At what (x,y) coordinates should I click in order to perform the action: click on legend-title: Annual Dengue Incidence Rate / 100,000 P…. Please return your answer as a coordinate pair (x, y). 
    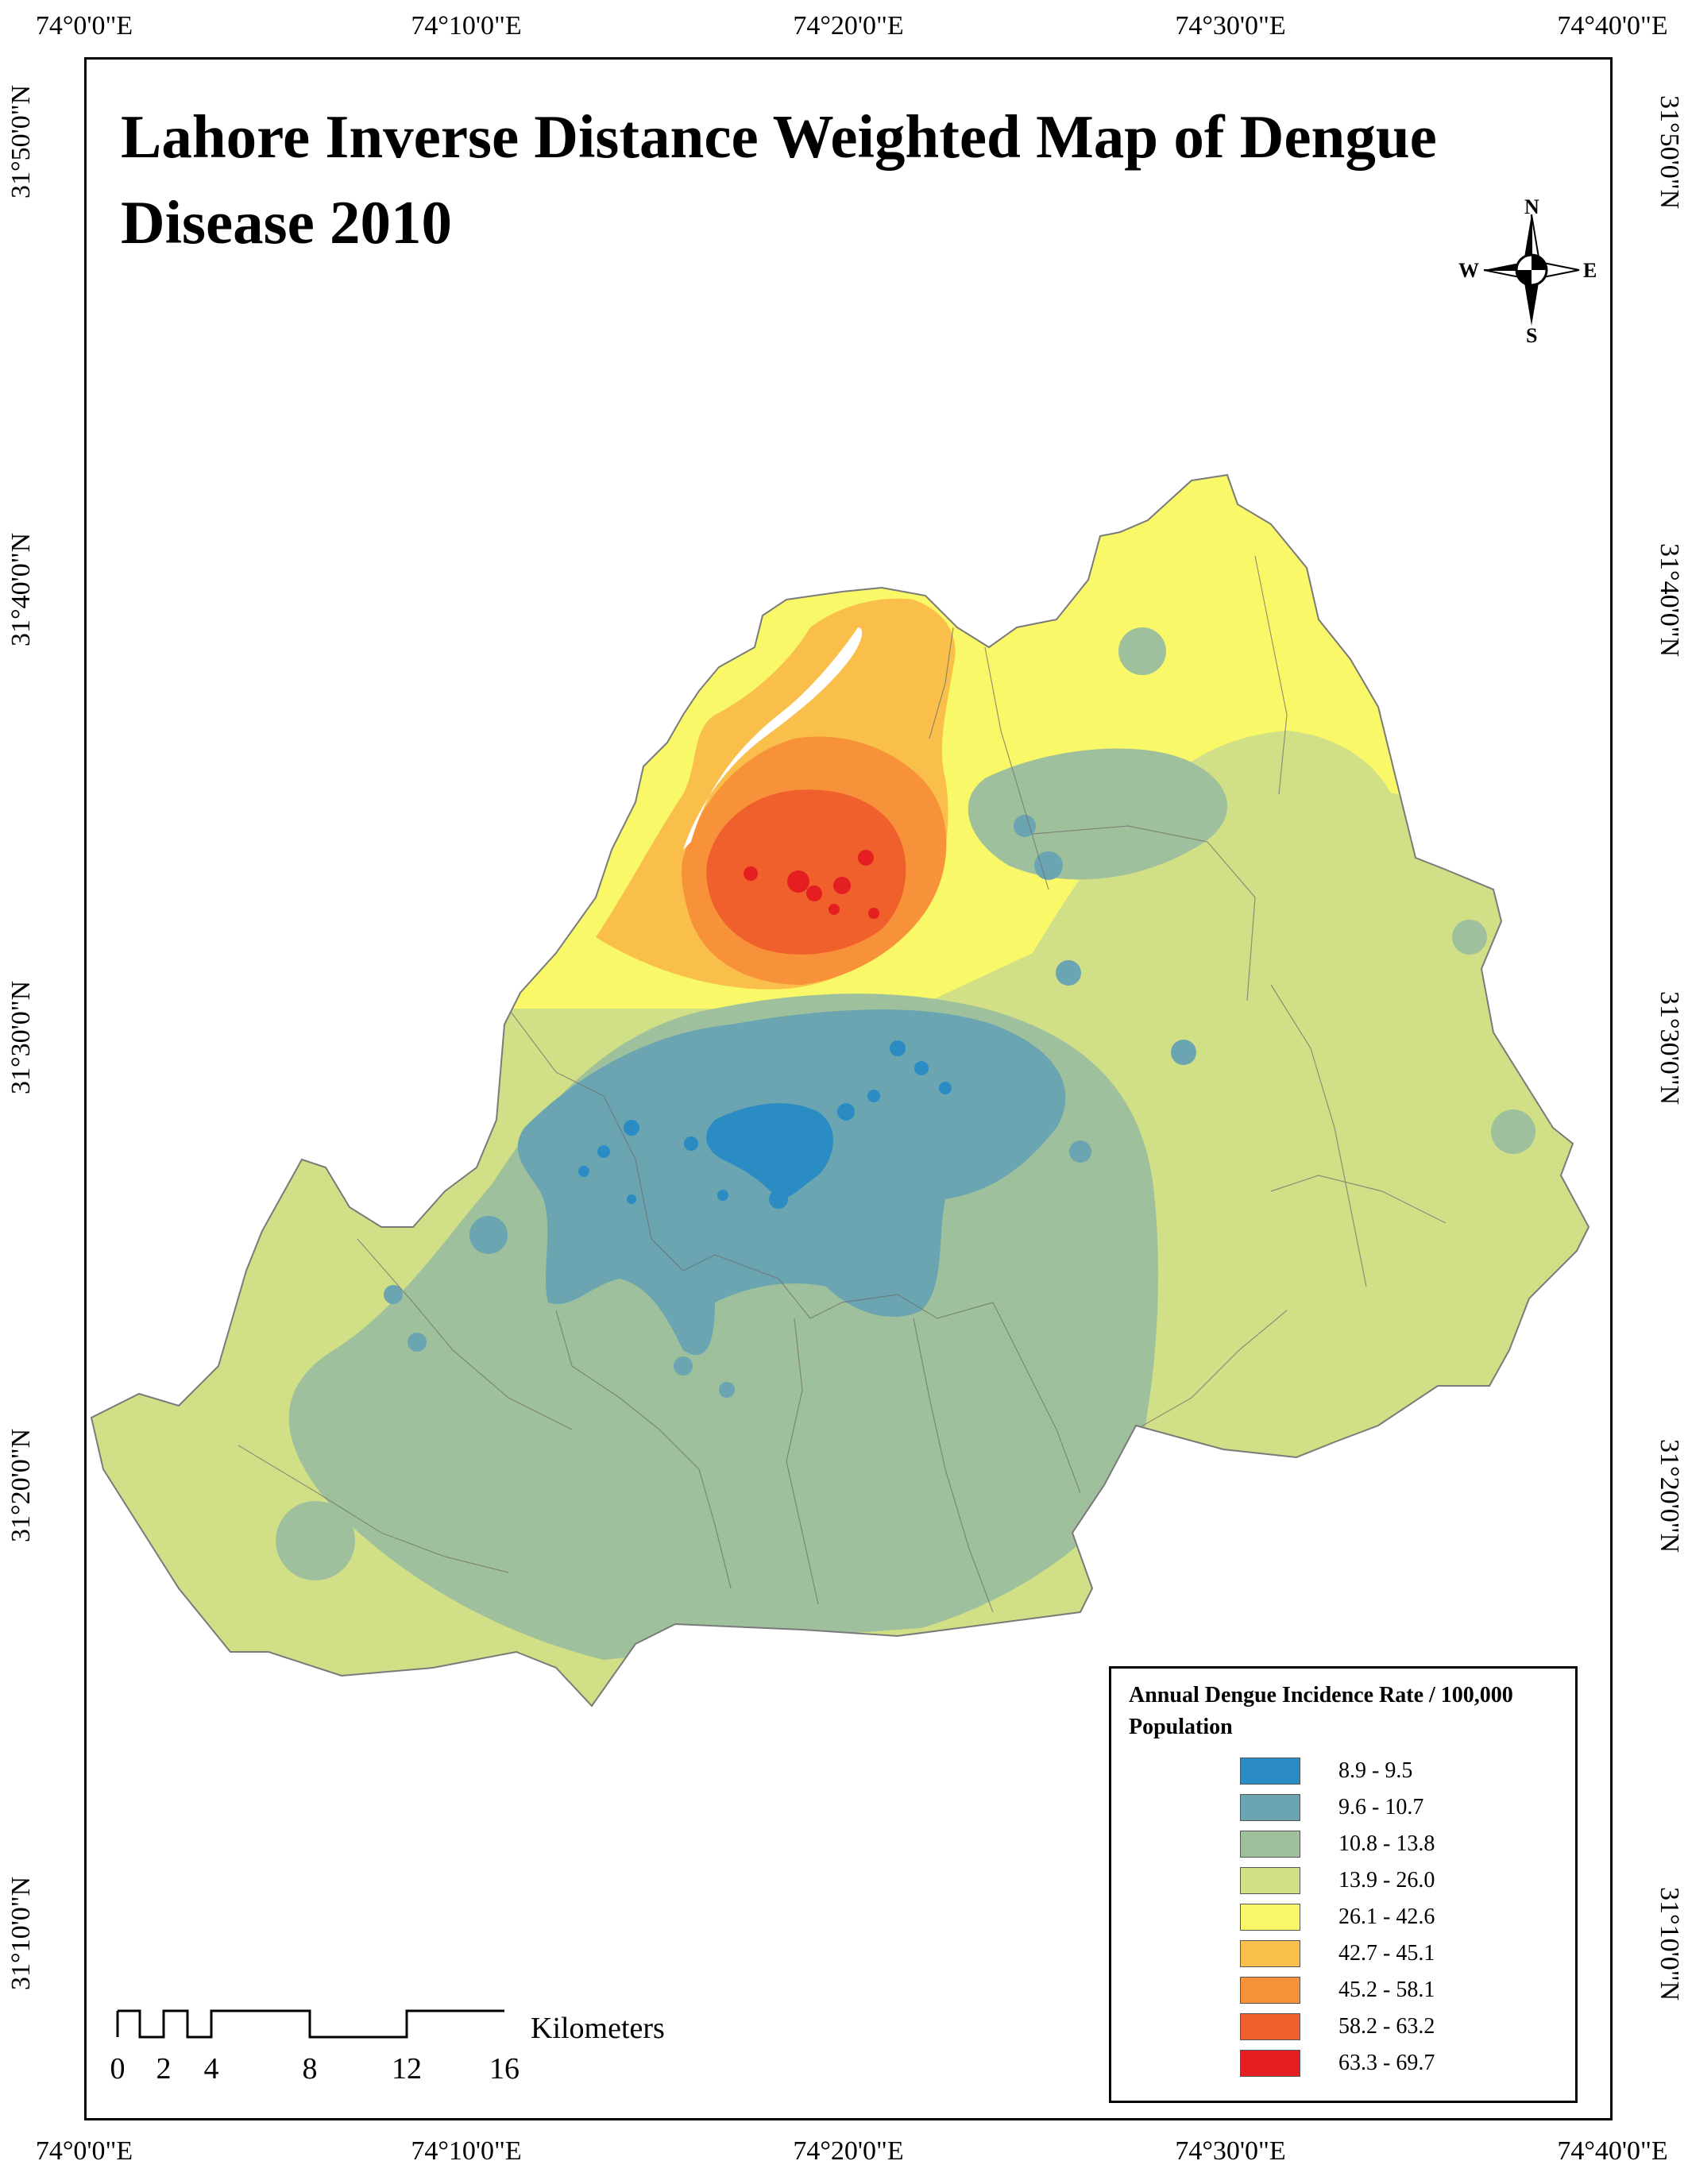
    Looking at the image, I should click on (1321, 1711).